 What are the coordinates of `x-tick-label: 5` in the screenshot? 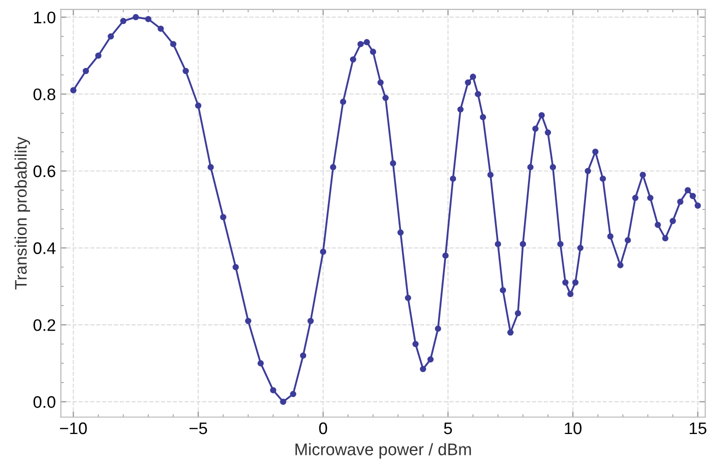 It's located at (448, 428).